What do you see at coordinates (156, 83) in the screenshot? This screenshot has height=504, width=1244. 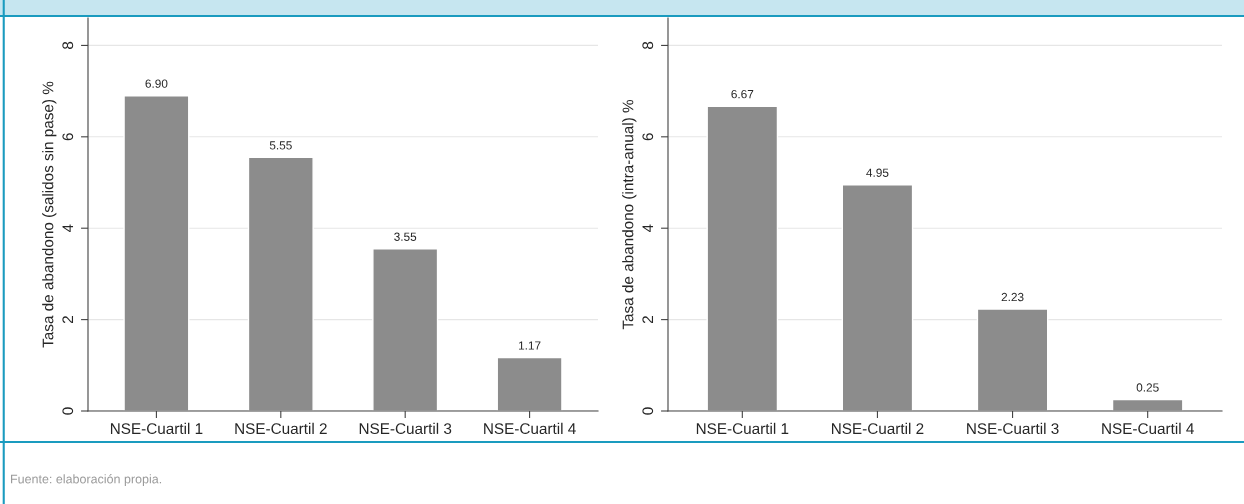 I see `data-label: 6.90` at bounding box center [156, 83].